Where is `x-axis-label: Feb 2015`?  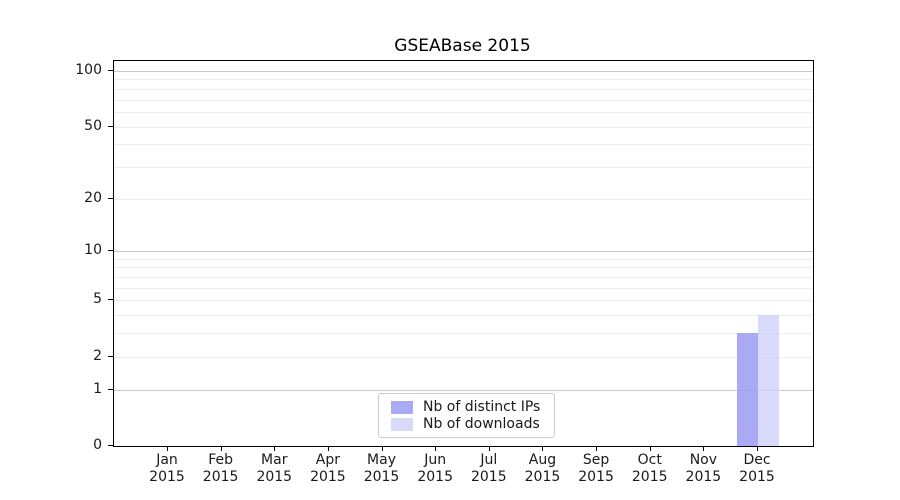 x-axis-label: Feb 2015 is located at coordinates (220, 468).